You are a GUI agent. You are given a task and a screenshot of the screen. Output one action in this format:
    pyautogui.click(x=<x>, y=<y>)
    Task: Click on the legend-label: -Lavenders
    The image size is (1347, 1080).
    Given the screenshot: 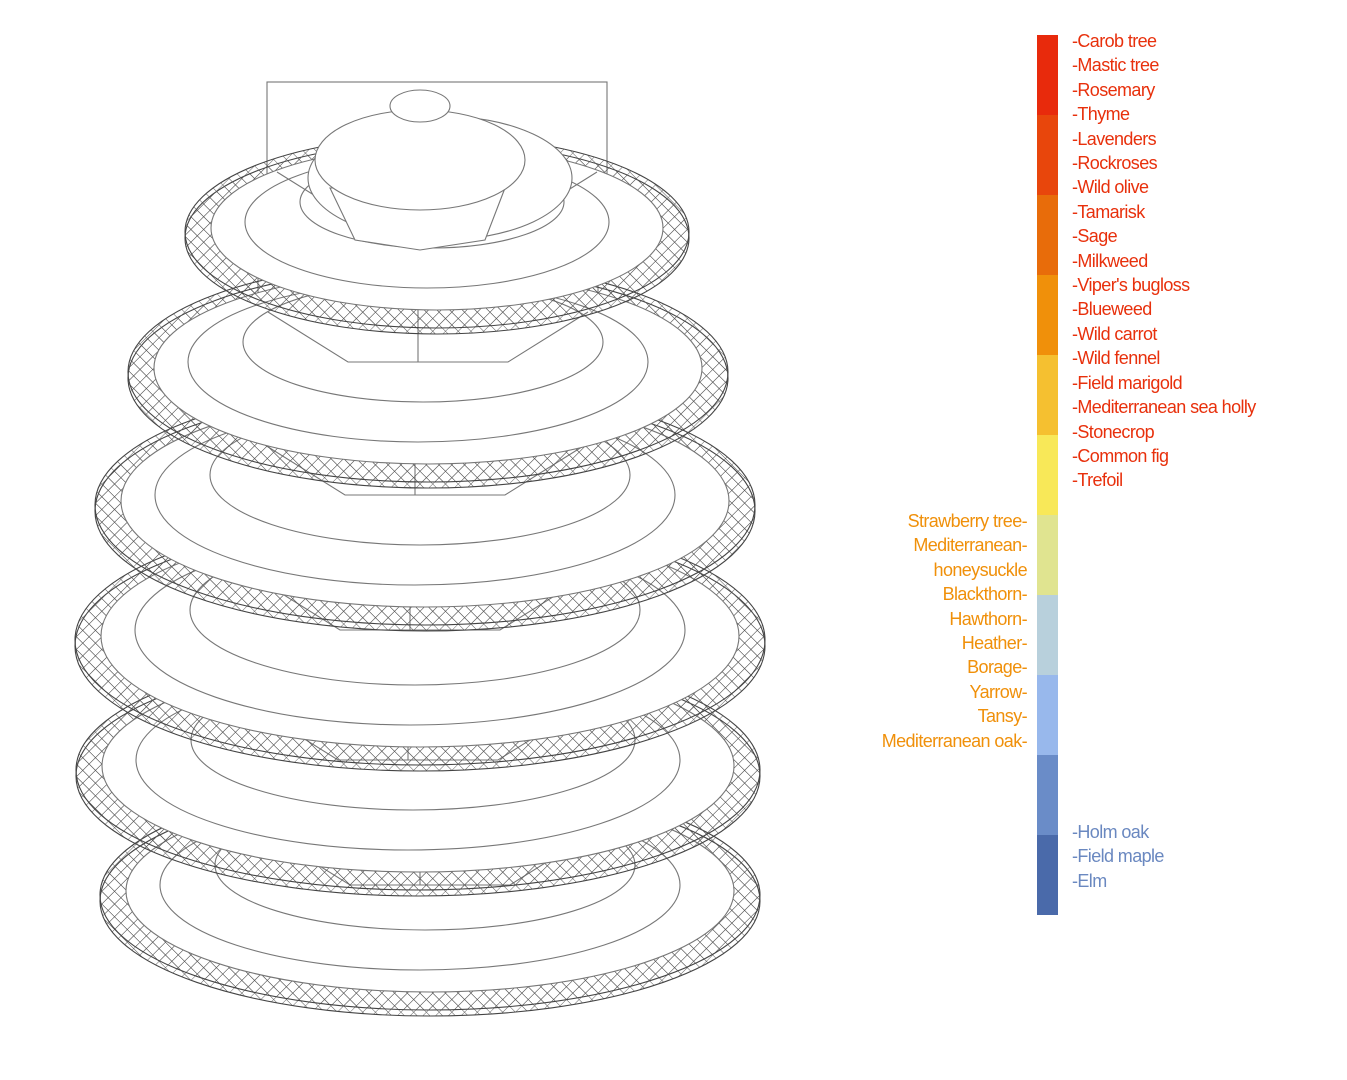 What is the action you would take?
    pyautogui.click(x=1114, y=138)
    